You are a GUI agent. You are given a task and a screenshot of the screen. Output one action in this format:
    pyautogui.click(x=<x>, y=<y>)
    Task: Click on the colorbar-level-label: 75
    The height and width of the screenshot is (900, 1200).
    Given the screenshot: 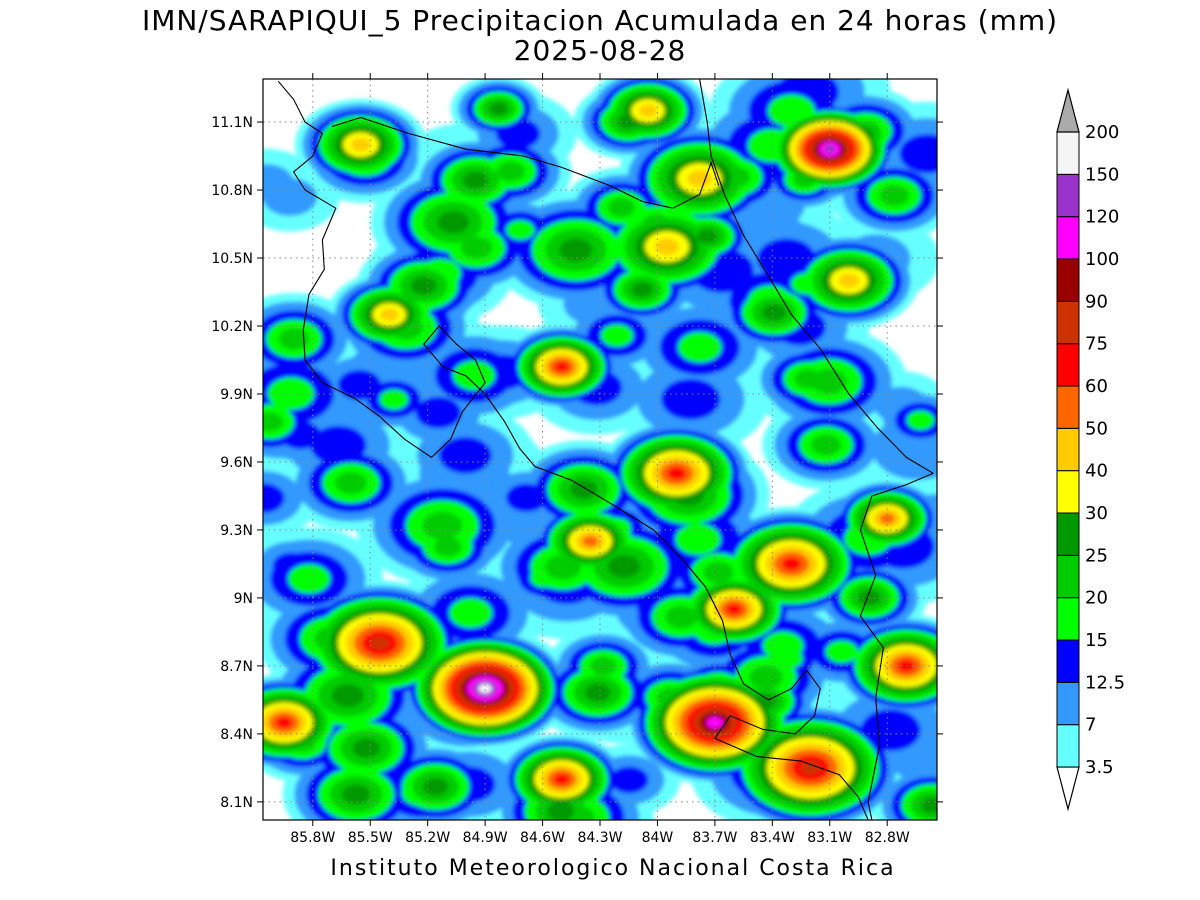 What is the action you would take?
    pyautogui.click(x=1096, y=344)
    